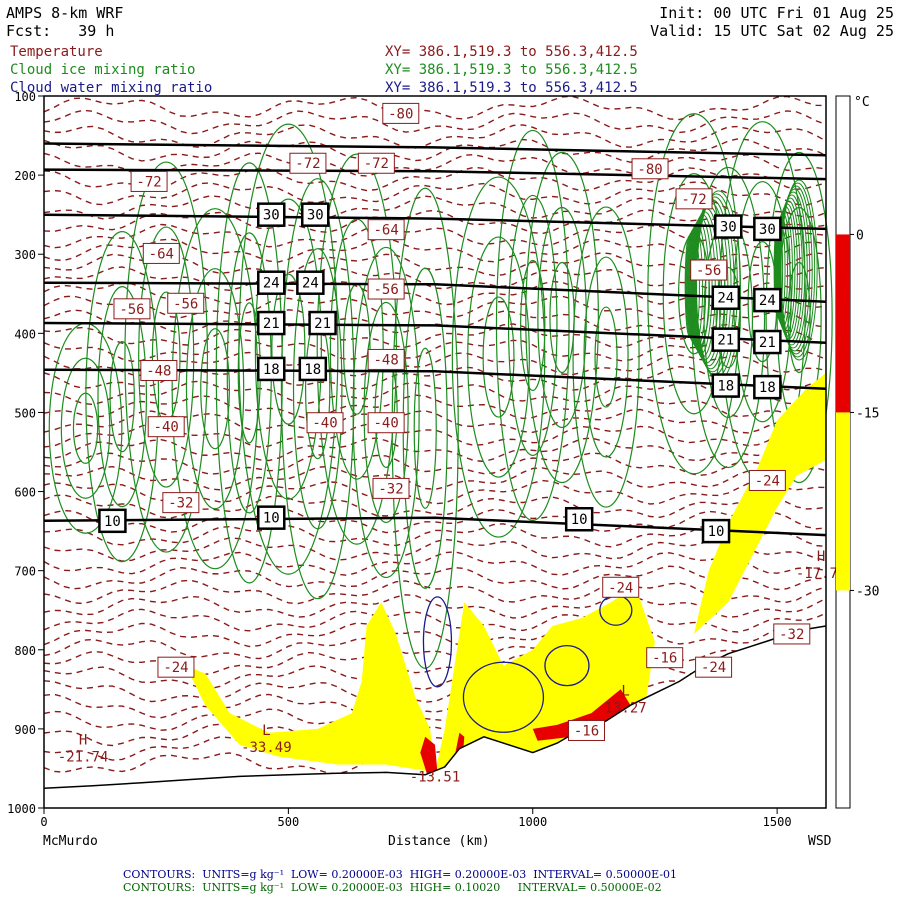 This screenshot has width=900, height=900. What do you see at coordinates (693, 200) in the screenshot?
I see `temperature-label: -72` at bounding box center [693, 200].